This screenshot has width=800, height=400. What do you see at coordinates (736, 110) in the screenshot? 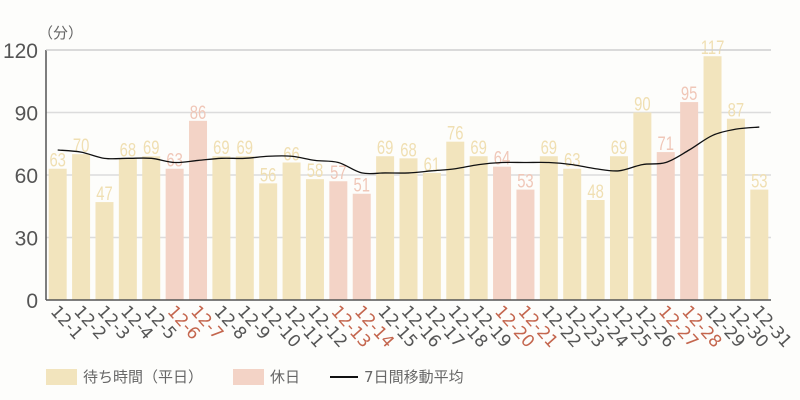
I see `value-label: 87` at bounding box center [736, 110].